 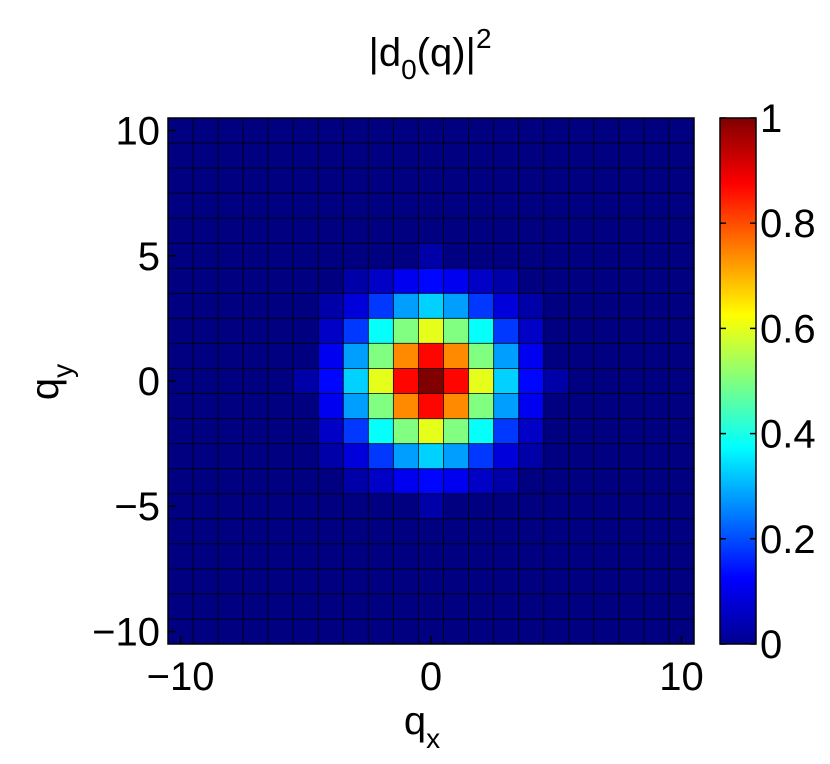 I want to click on title-superscript: 2, so click(x=484, y=38).